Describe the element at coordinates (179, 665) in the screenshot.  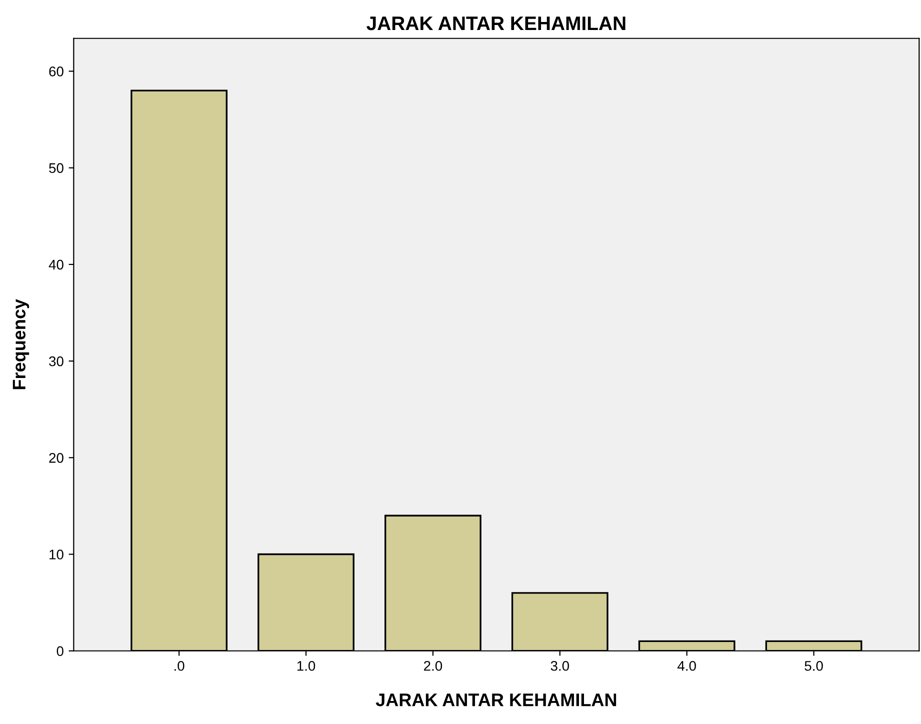
I see `x-tick-label: .0` at that location.